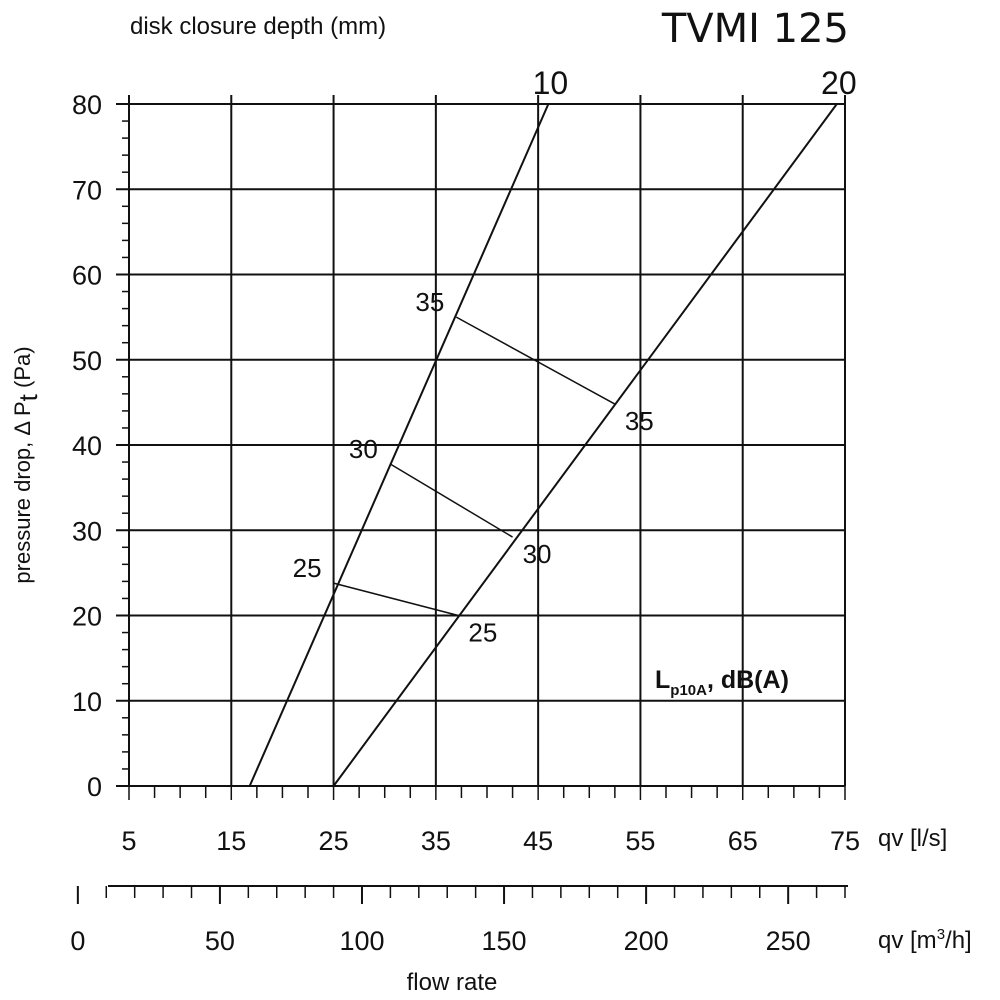 This screenshot has height=1000, width=1000. Describe the element at coordinates (26, 464) in the screenshot. I see `y-axis-label: pressure drop, Δ Pt (Pa)` at that location.